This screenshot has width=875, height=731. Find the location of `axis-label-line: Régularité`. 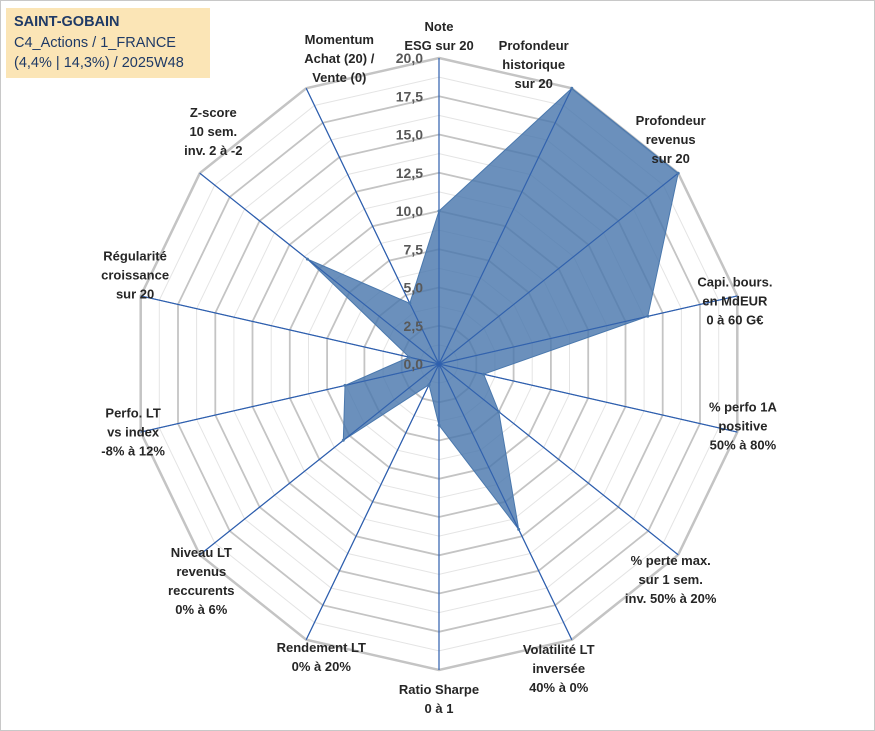

axis-label-line: Régularité is located at coordinates (135, 255).